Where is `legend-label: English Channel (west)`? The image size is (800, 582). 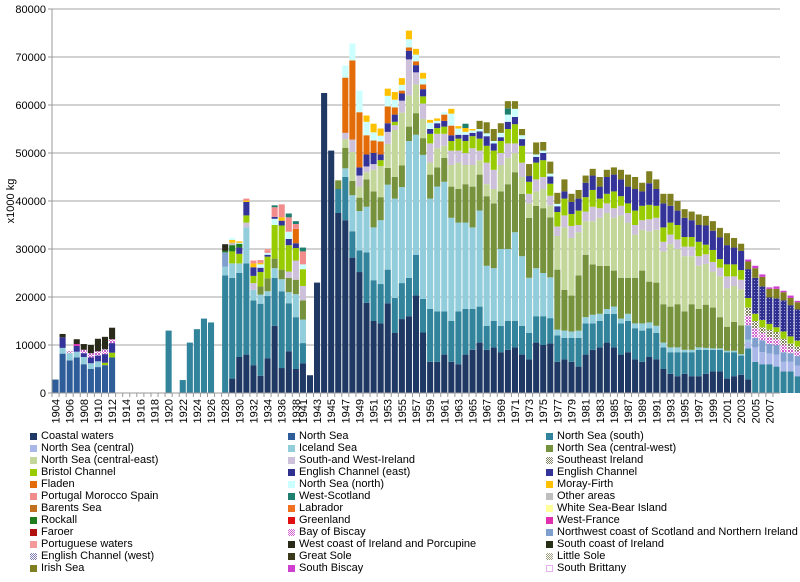 legend-label: English Channel (west) is located at coordinates (98, 556).